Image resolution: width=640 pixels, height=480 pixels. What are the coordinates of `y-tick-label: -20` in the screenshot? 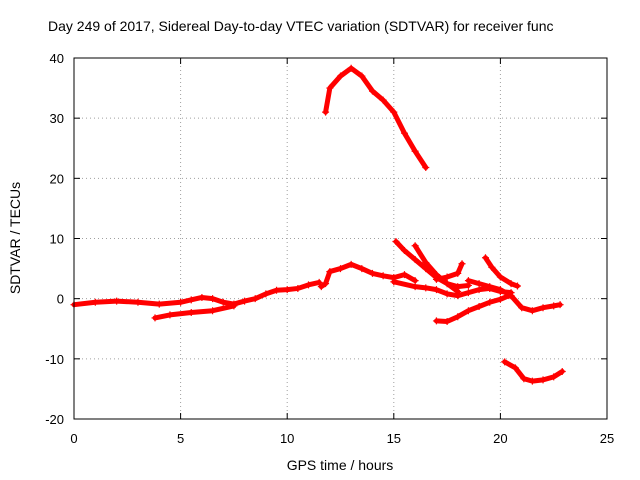 It's located at (54, 419).